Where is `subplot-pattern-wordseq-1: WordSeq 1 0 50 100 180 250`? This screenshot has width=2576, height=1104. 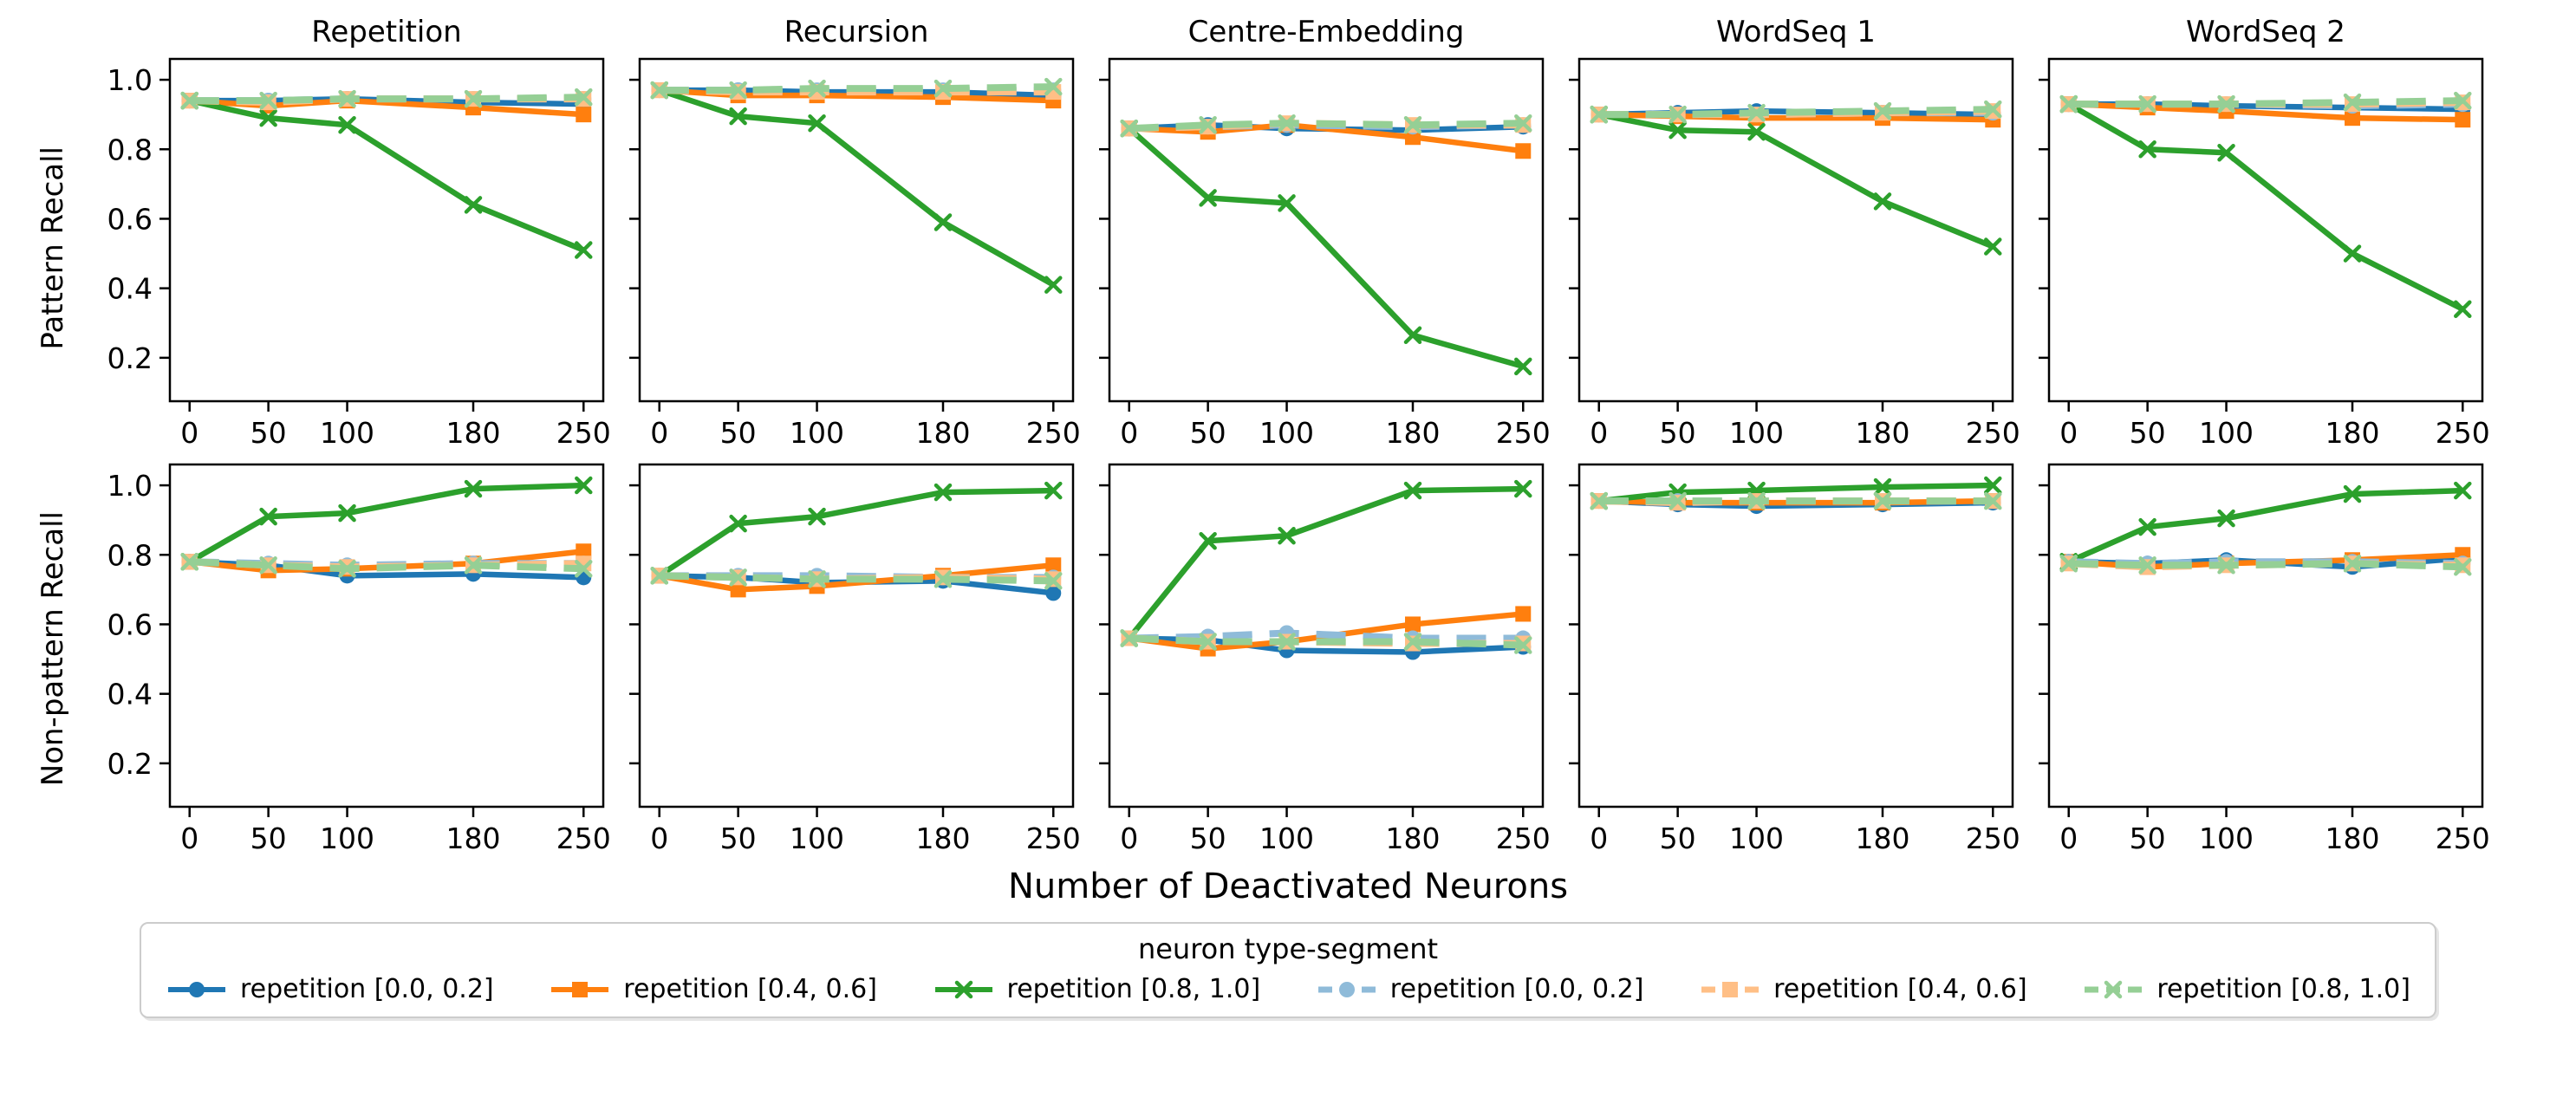
subplot-pattern-wordseq-1: WordSeq 1 0 50 100 180 250 is located at coordinates (1794, 232).